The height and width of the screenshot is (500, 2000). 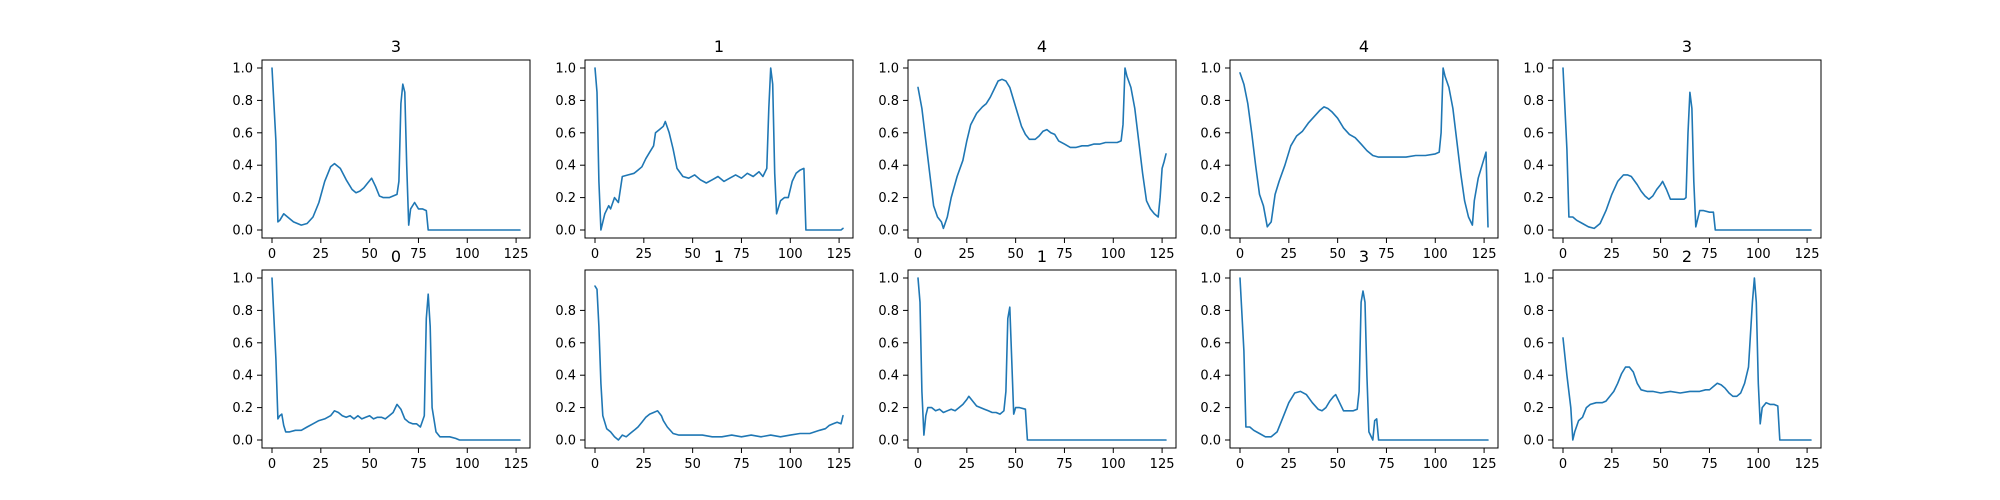 I want to click on subplot-9: 3 0 25 50 75 100 125 0.0 0.2 0.4 0.6 0.8 1.0, so click(x=1349, y=359).